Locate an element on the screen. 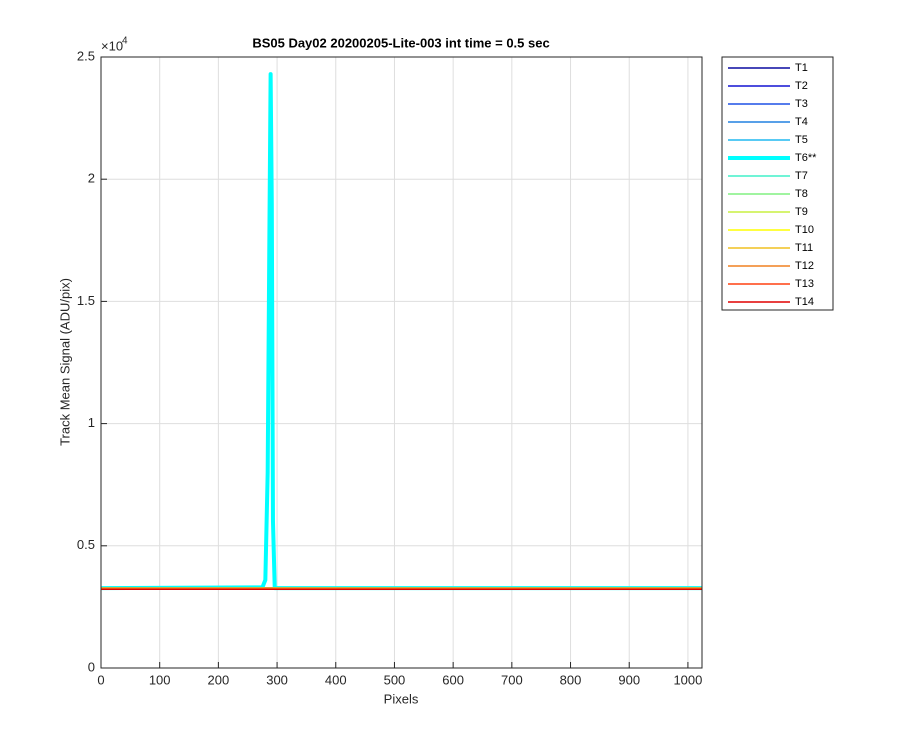 This screenshot has height=750, width=900. legend-label: T14 is located at coordinates (804, 302).